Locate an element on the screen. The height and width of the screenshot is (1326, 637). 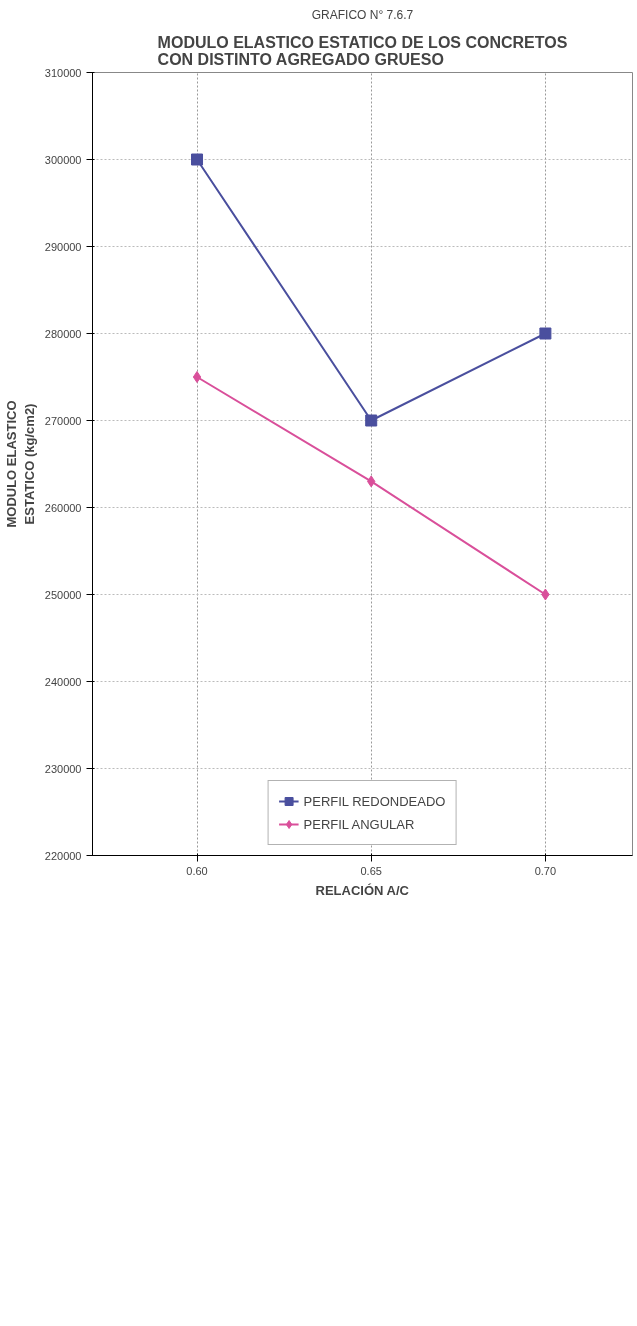
y-tick-label: 270000 is located at coordinates (63, 420).